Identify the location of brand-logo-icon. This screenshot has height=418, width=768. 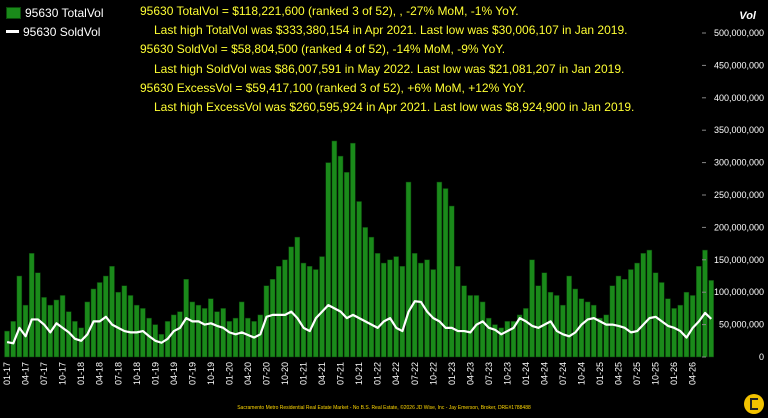
(754, 404).